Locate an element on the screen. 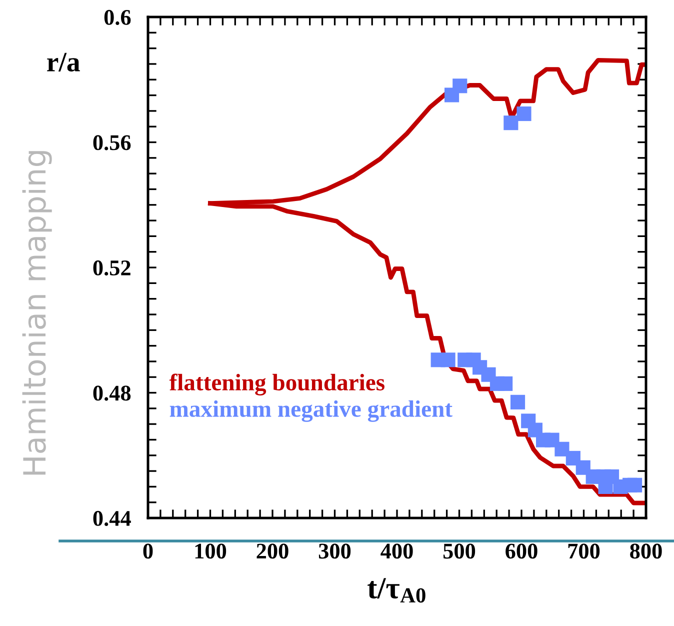 The height and width of the screenshot is (626, 674). y-tick-label: 0.56 is located at coordinates (112, 142).